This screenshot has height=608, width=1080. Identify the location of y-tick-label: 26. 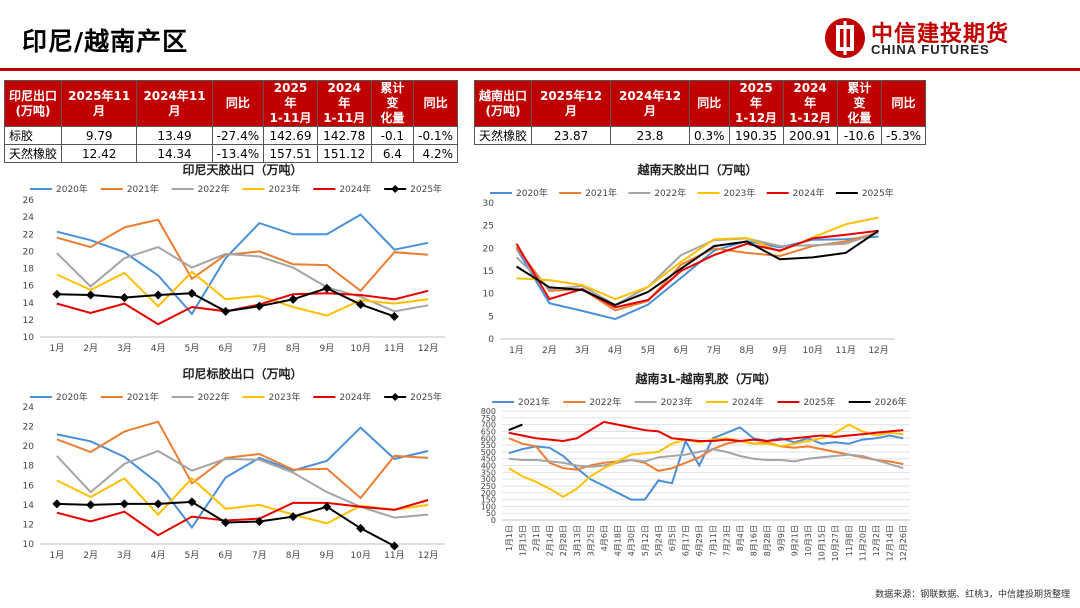
(29, 201).